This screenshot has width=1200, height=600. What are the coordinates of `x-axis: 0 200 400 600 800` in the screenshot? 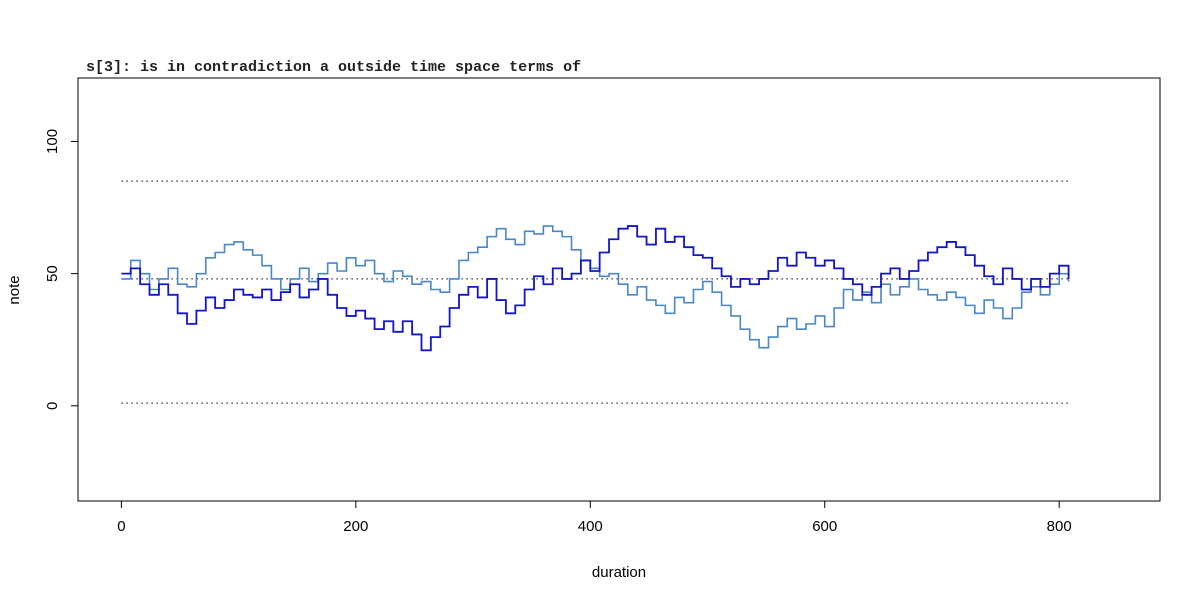 It's located at (594, 517).